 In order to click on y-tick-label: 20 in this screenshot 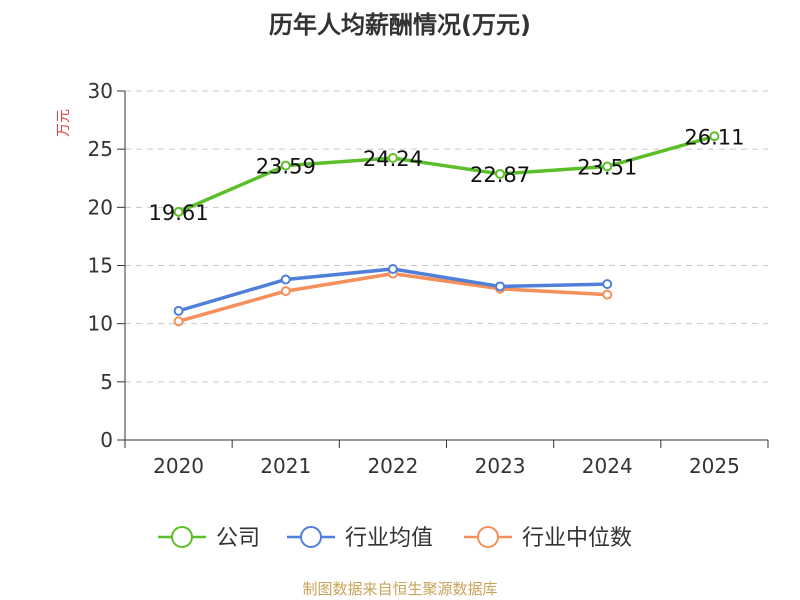, I will do `click(100, 207)`.